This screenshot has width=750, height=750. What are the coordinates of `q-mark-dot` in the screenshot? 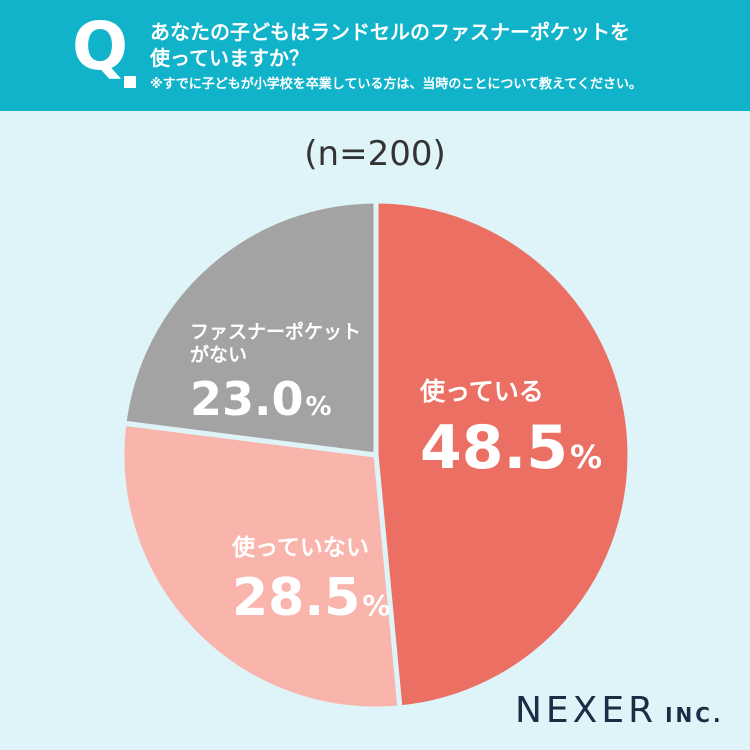 It's located at (130, 82).